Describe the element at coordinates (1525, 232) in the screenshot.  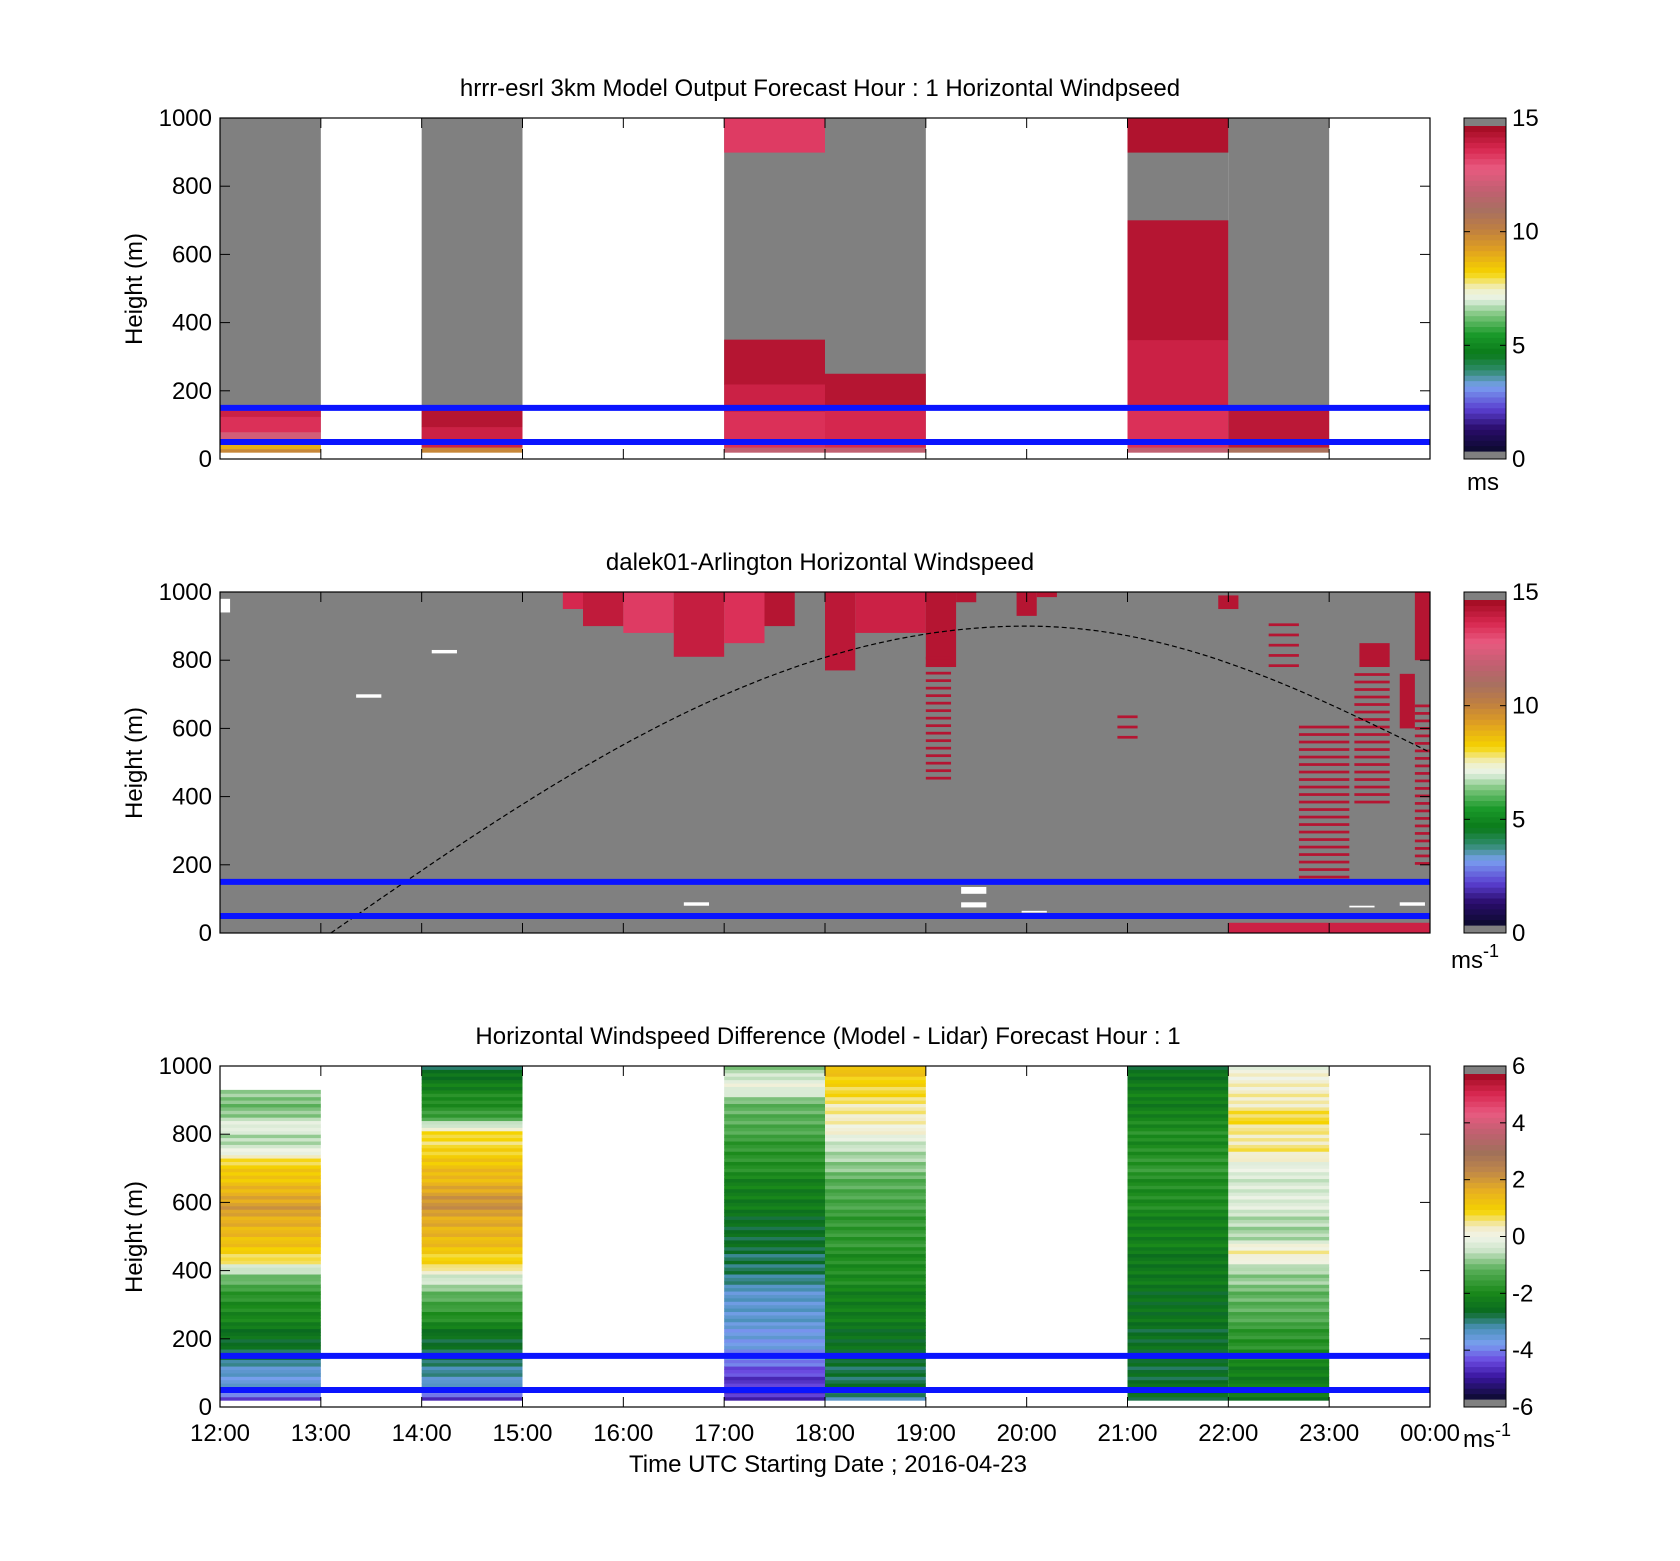
I see `colorbar-tick-label: 10` at that location.